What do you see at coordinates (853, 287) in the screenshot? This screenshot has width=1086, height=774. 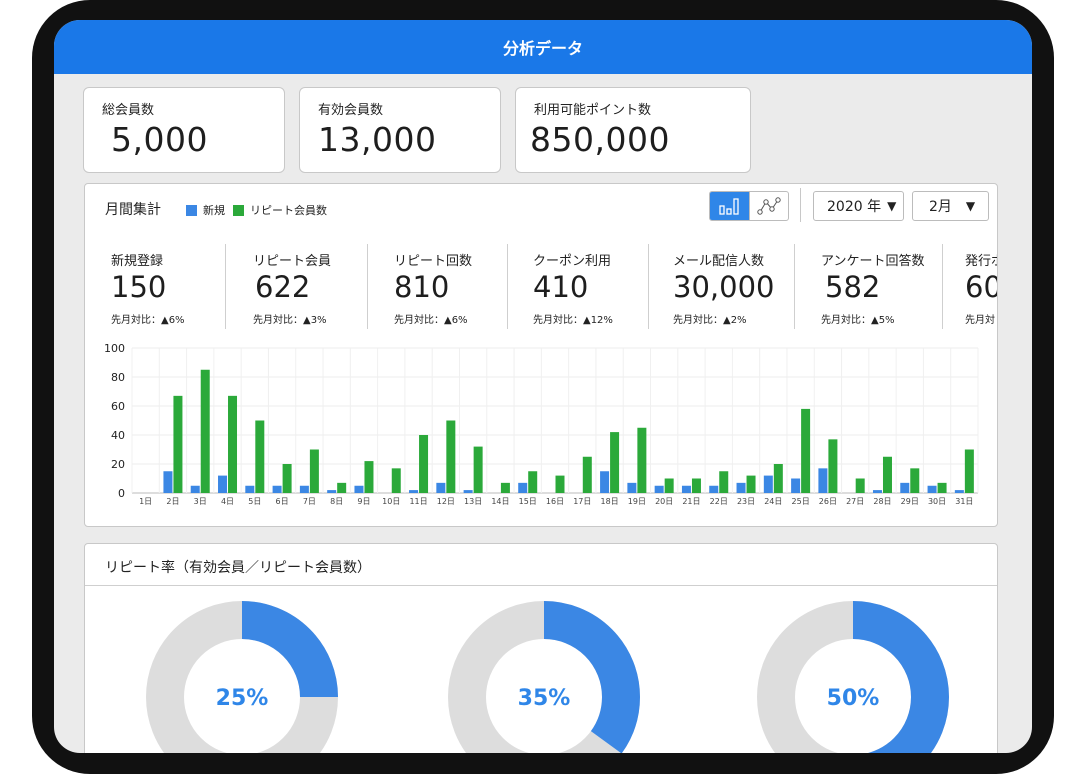 I see `metric-value: 582` at bounding box center [853, 287].